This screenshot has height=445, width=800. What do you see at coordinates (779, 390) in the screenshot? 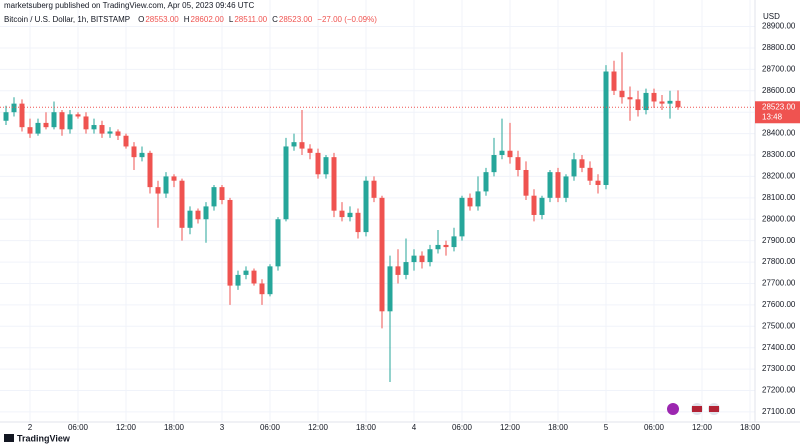
I see `y-tick-label: 27200.00` at bounding box center [779, 390].